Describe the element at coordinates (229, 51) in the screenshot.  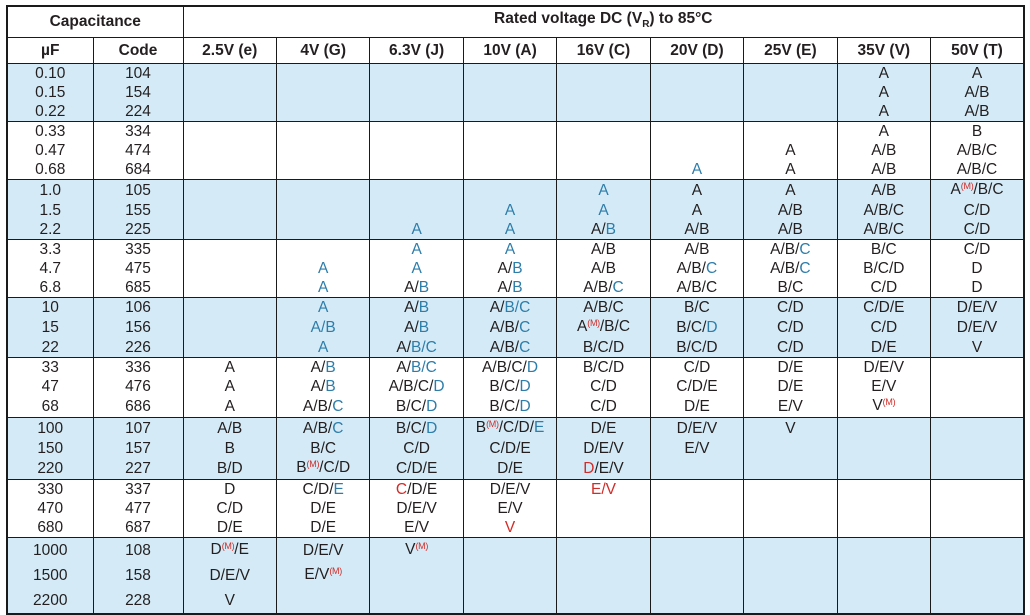
I see `voltage-column-header: 2.5V (e)` at that location.